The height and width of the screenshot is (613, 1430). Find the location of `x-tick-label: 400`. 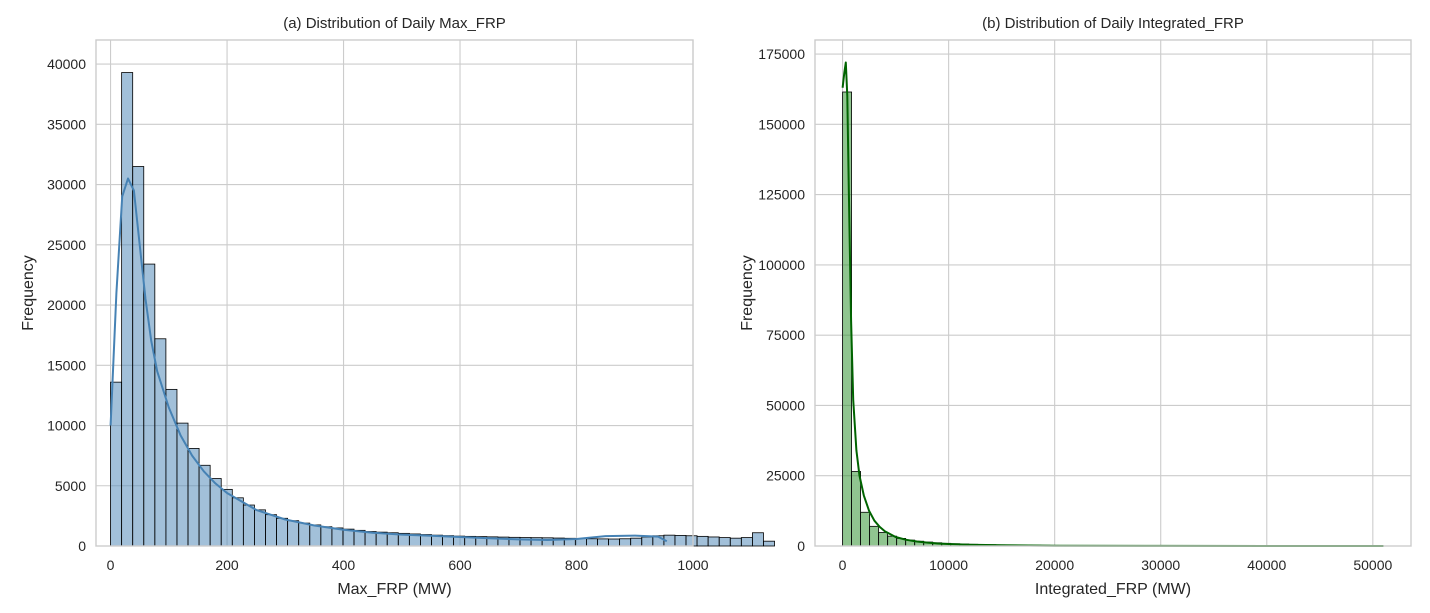

x-tick-label: 400 is located at coordinates (344, 565).